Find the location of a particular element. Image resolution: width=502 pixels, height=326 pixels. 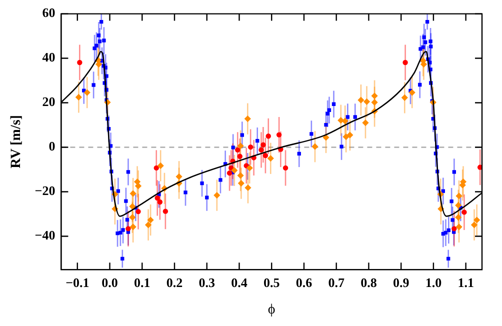

x-tick-label: 1.1 is located at coordinates (466, 282).